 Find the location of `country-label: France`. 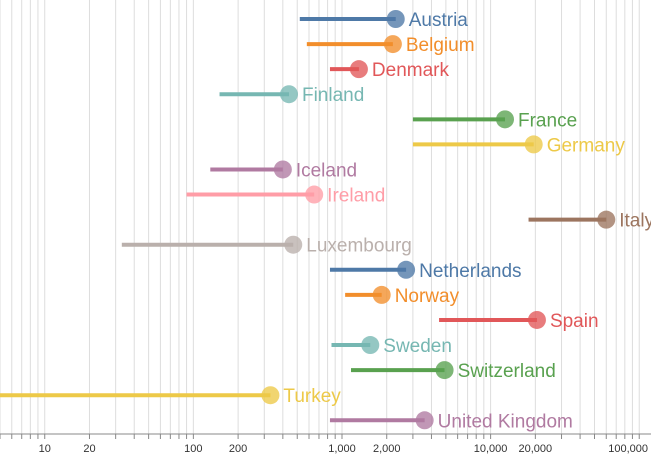

country-label: France is located at coordinates (547, 120).